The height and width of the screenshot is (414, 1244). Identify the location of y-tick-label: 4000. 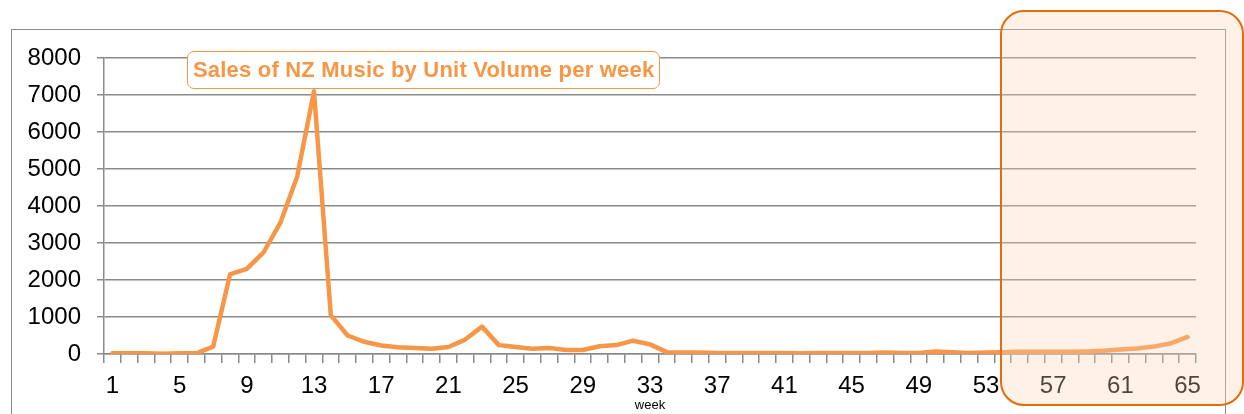
(54, 204).